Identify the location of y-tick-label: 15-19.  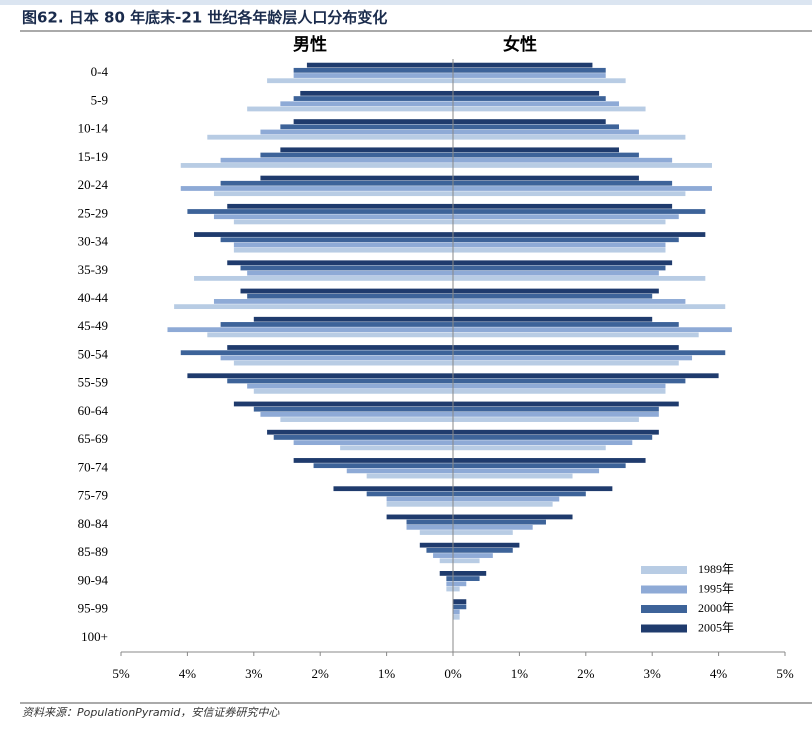
(93, 156).